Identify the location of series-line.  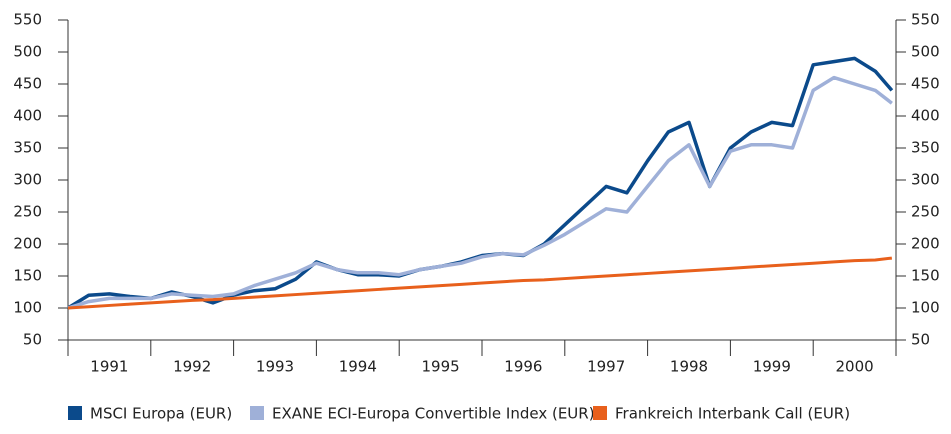
(480, 283).